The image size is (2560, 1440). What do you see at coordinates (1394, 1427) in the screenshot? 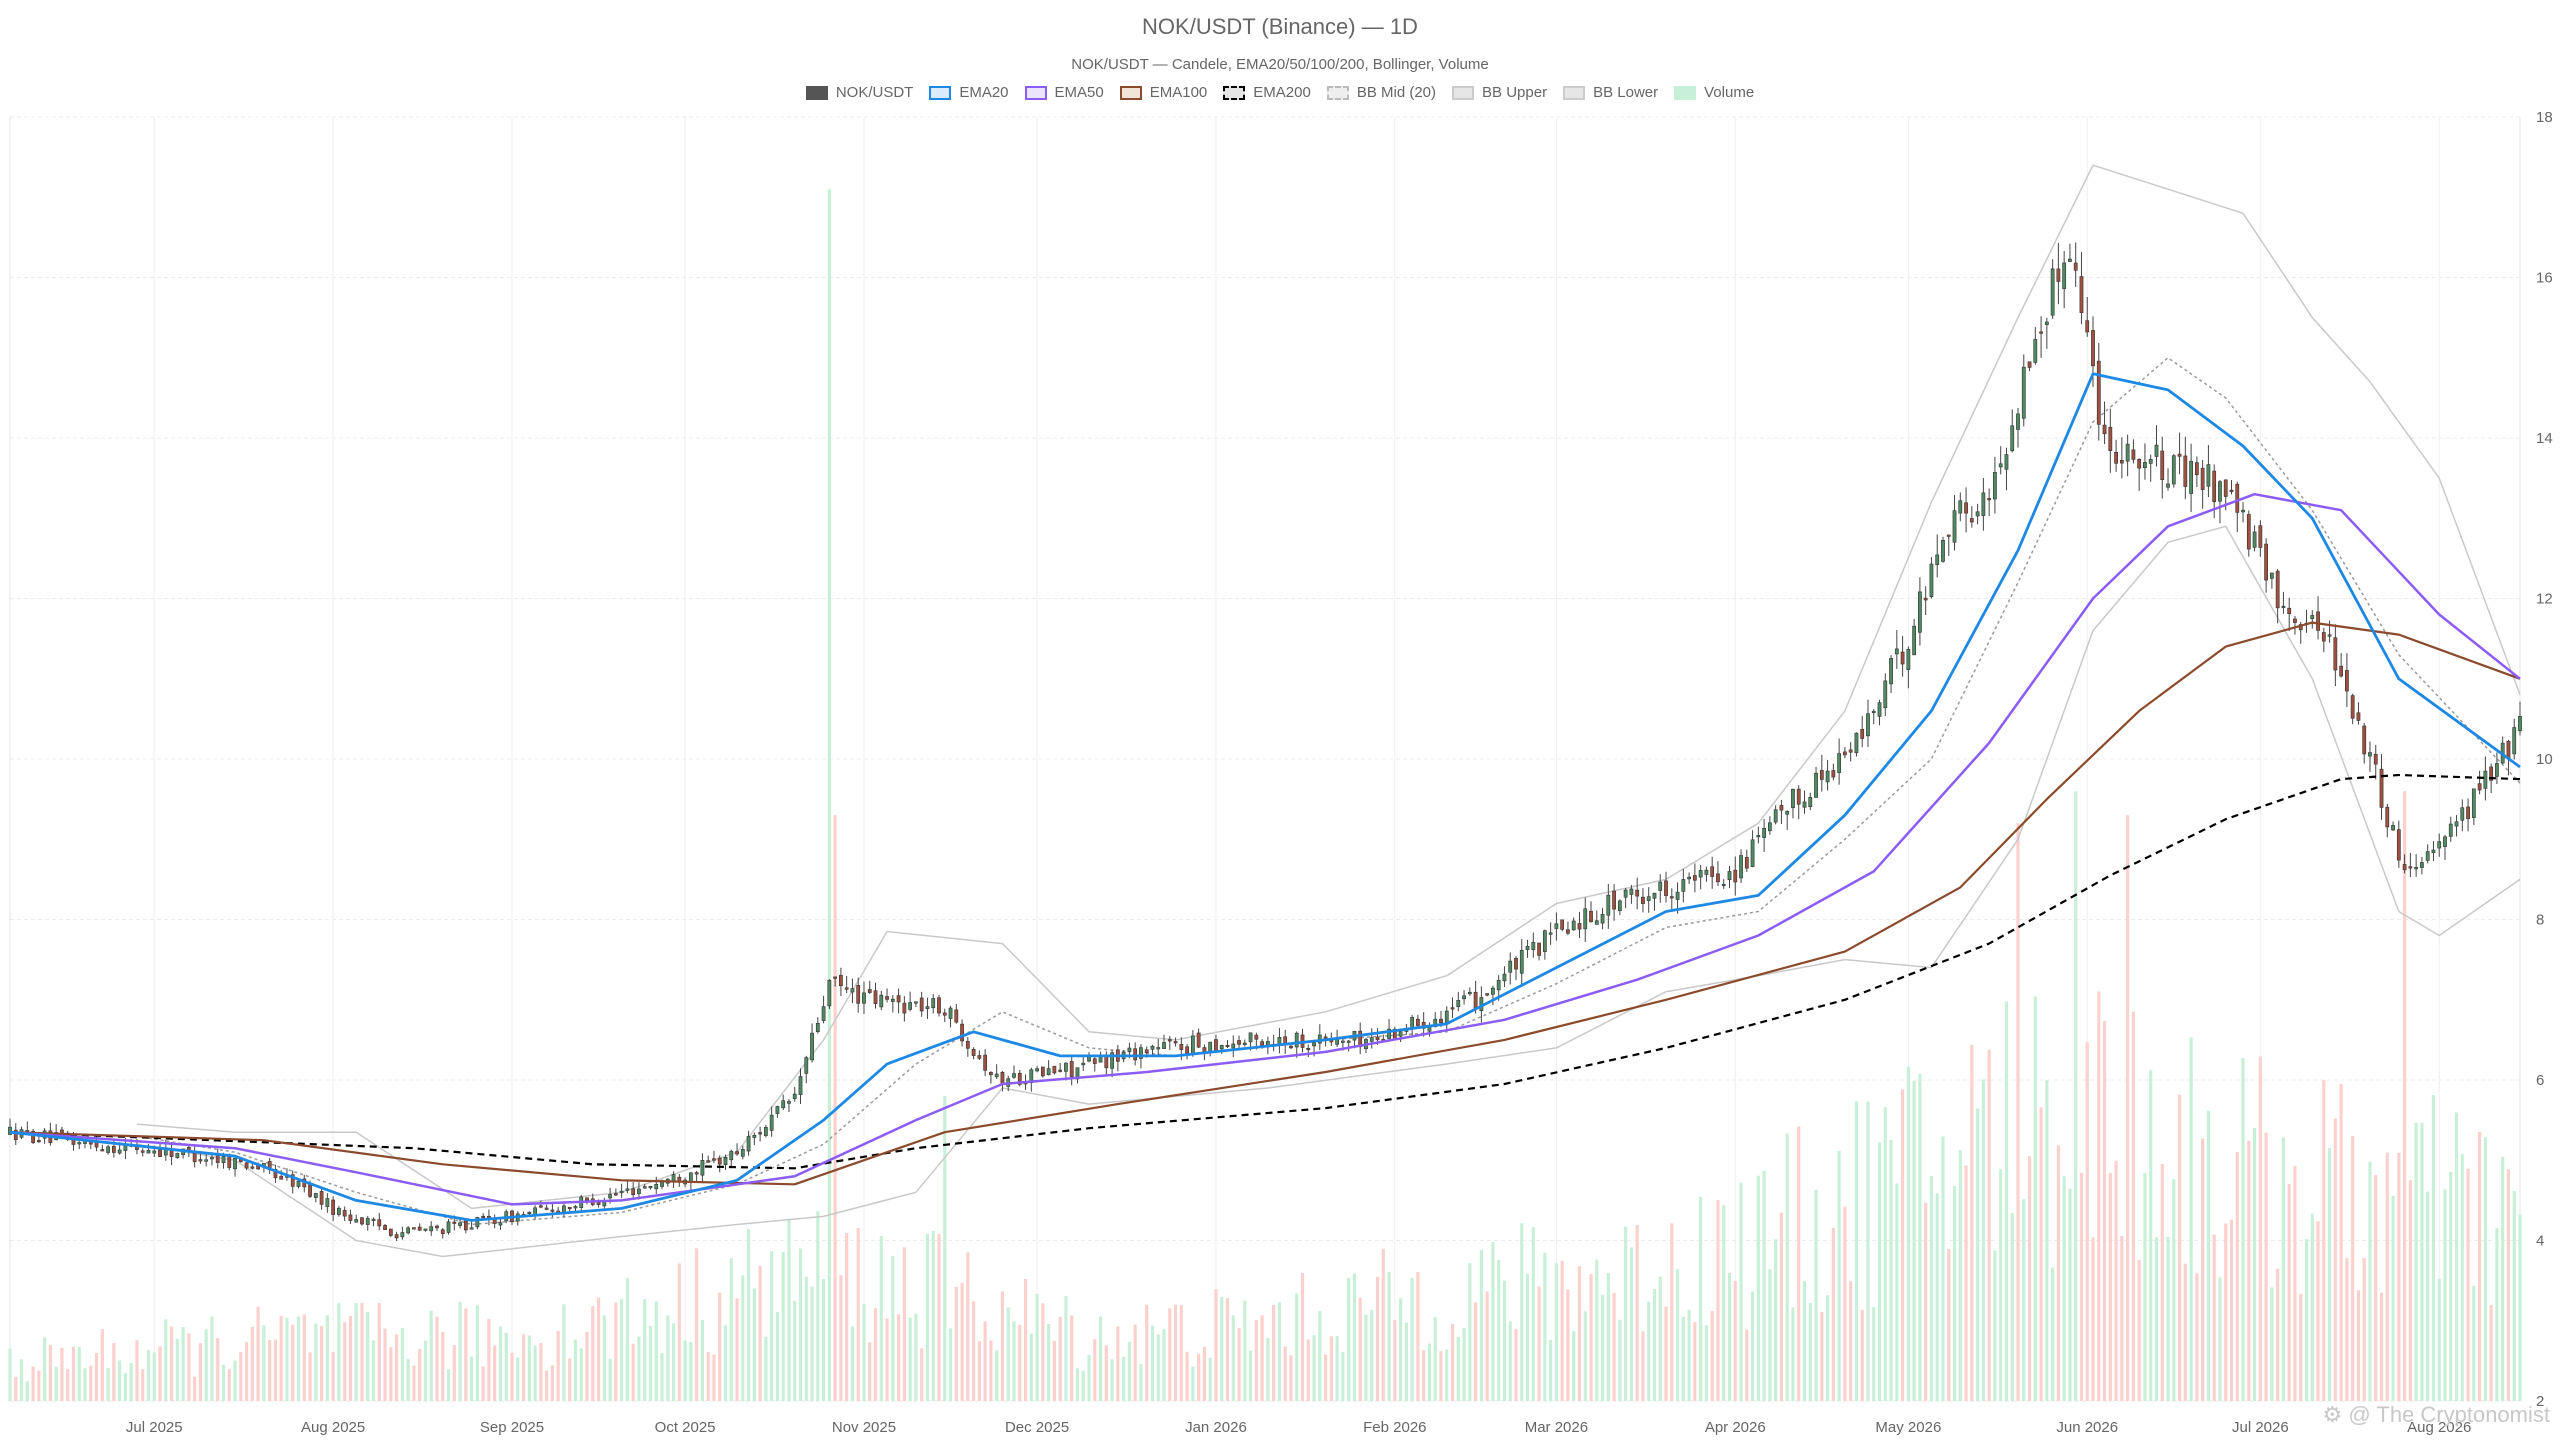
I see `x-tick-label: Feb 2026` at bounding box center [1394, 1427].